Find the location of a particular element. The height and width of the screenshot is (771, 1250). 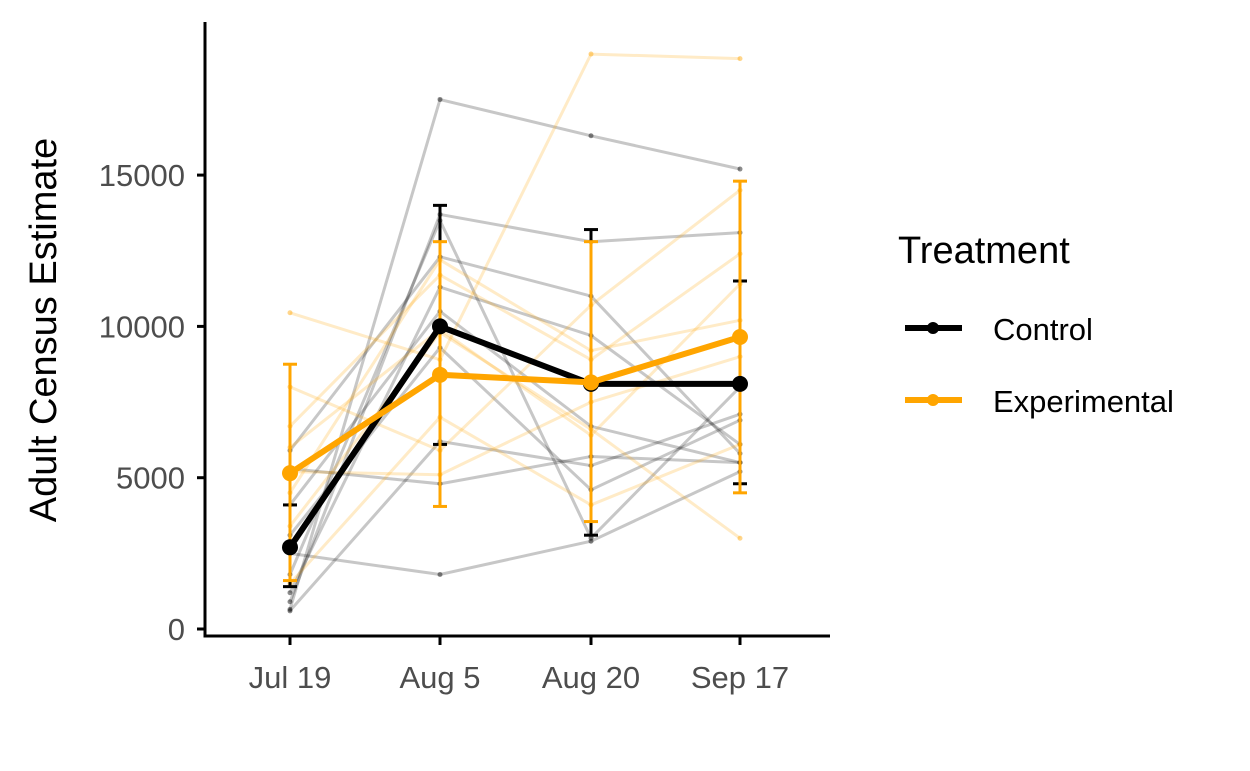

mean-lines is located at coordinates (515, 437).